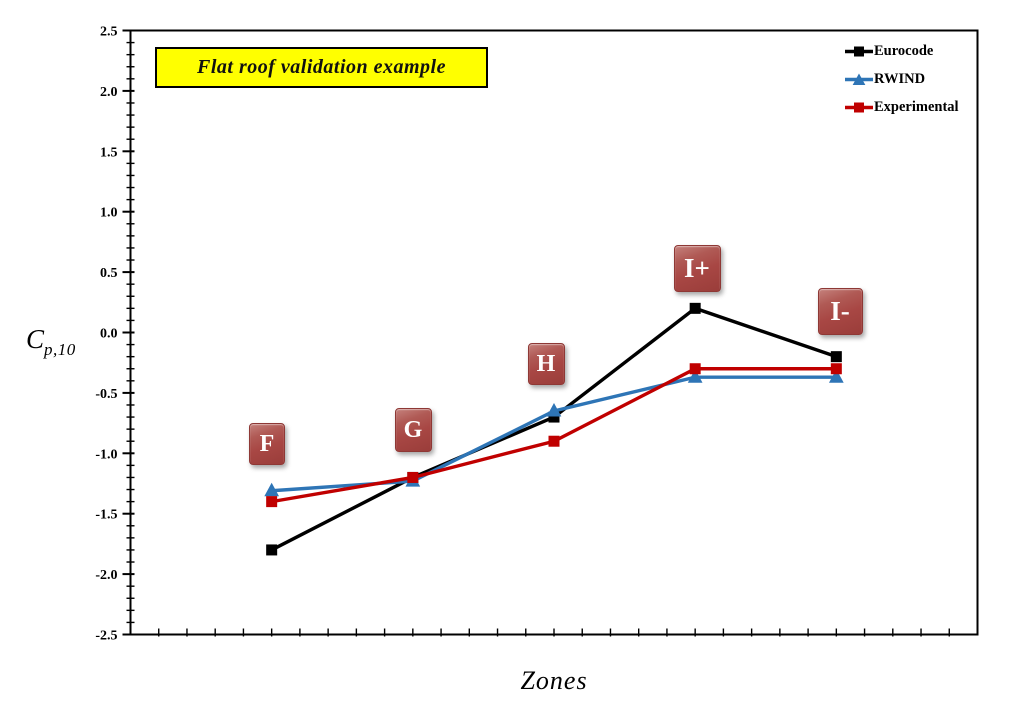  Describe the element at coordinates (109, 273) in the screenshot. I see `y-axis-tick-label: 0.5` at that location.